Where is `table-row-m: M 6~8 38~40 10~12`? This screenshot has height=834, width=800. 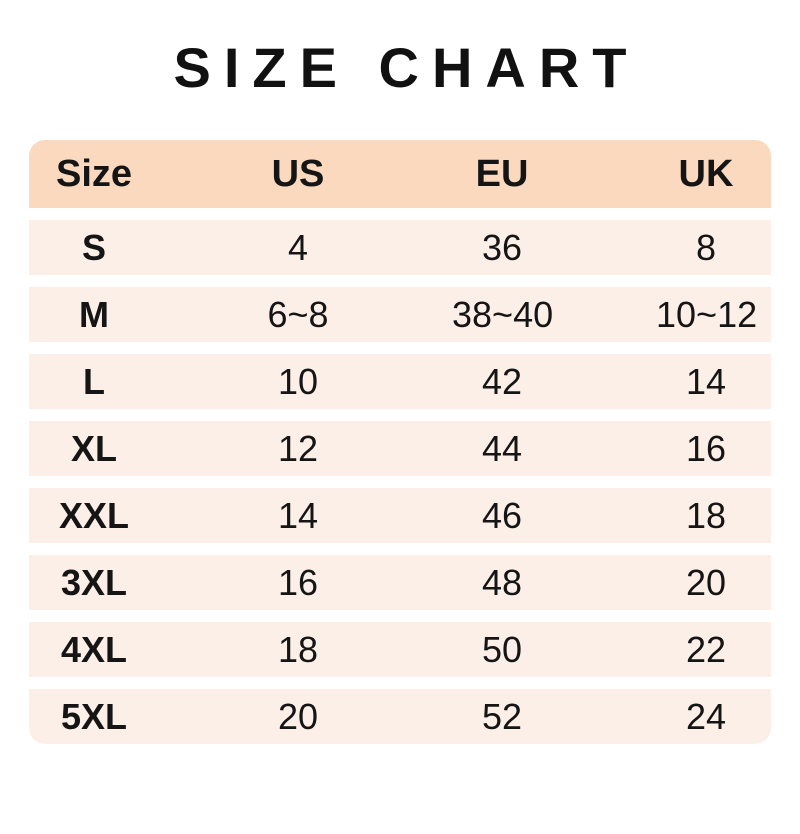 table-row-m: M 6~8 38~40 10~12 is located at coordinates (400, 315).